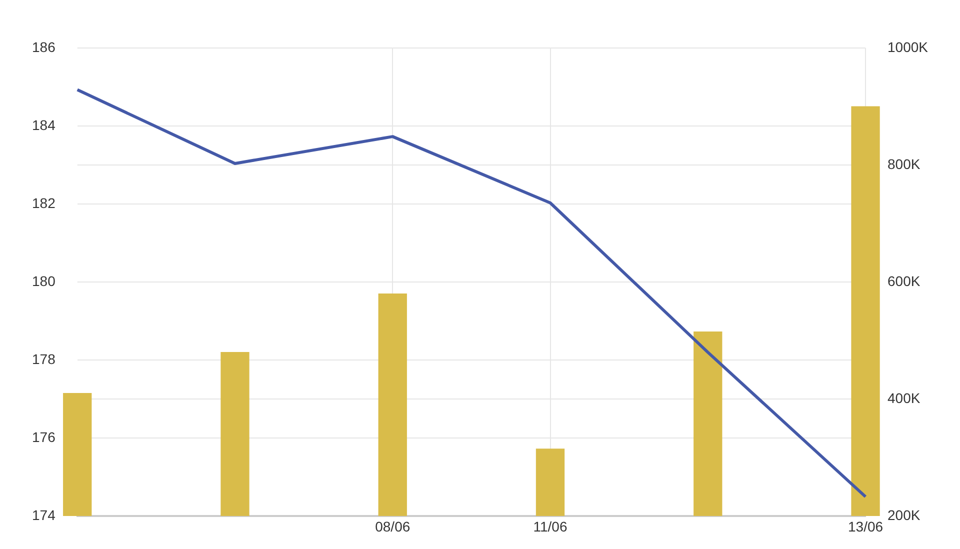 This screenshot has height=549, width=960. What do you see at coordinates (550, 526) in the screenshot?
I see `x-tick-label: 11/06` at bounding box center [550, 526].